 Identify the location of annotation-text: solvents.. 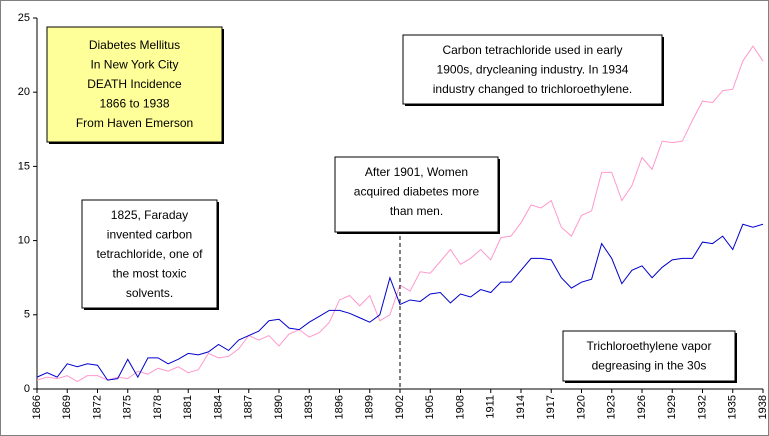
(149, 293).